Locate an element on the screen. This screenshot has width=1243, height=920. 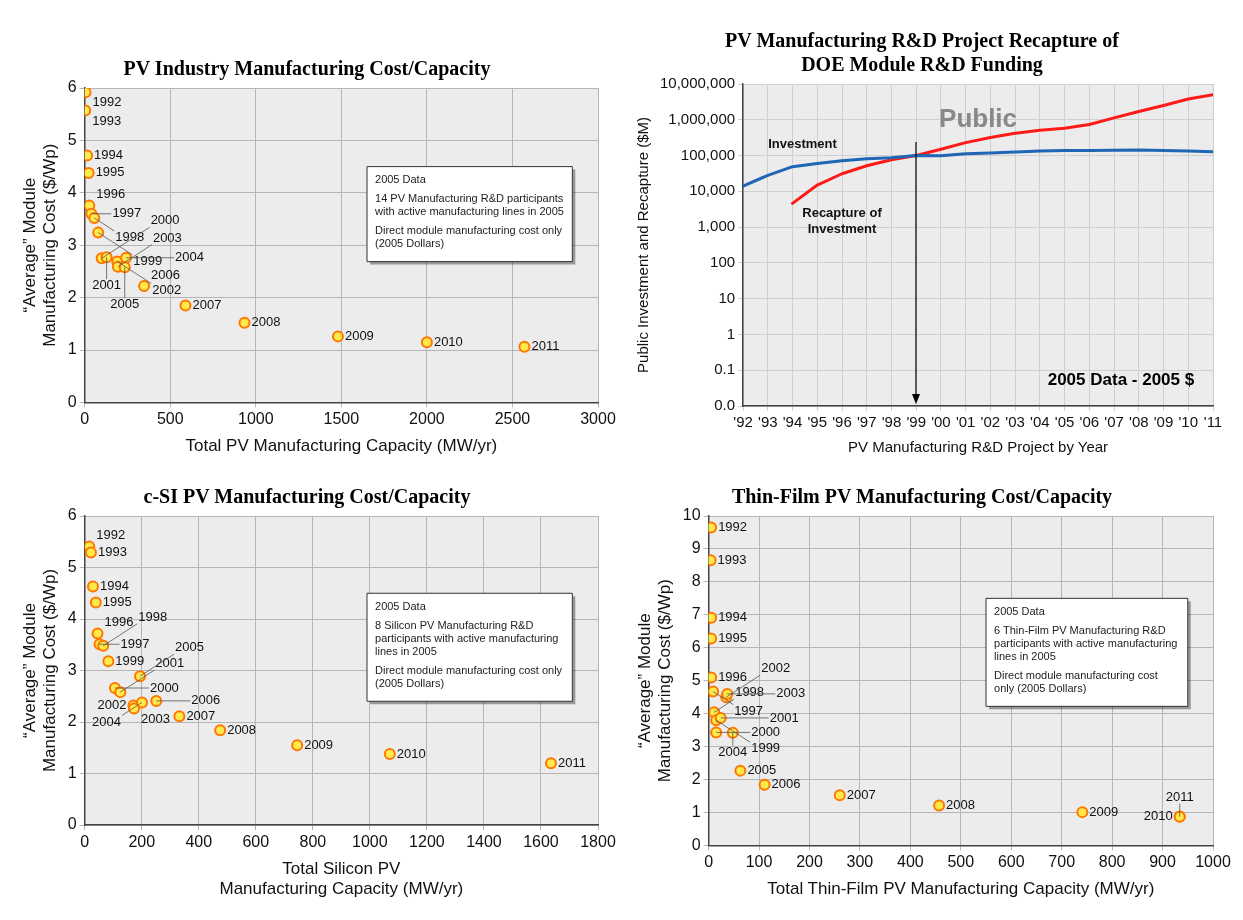
y-tick-label: 6 is located at coordinates (72, 515).